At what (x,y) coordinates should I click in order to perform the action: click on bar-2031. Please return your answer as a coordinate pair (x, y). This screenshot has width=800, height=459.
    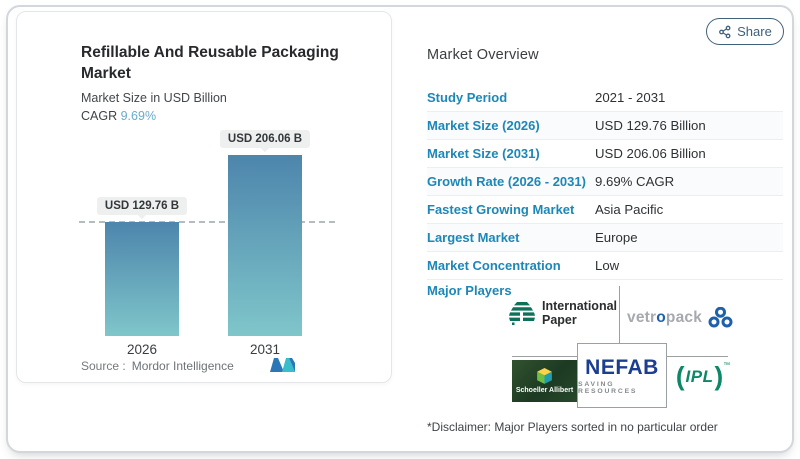
    Looking at the image, I should click on (265, 245).